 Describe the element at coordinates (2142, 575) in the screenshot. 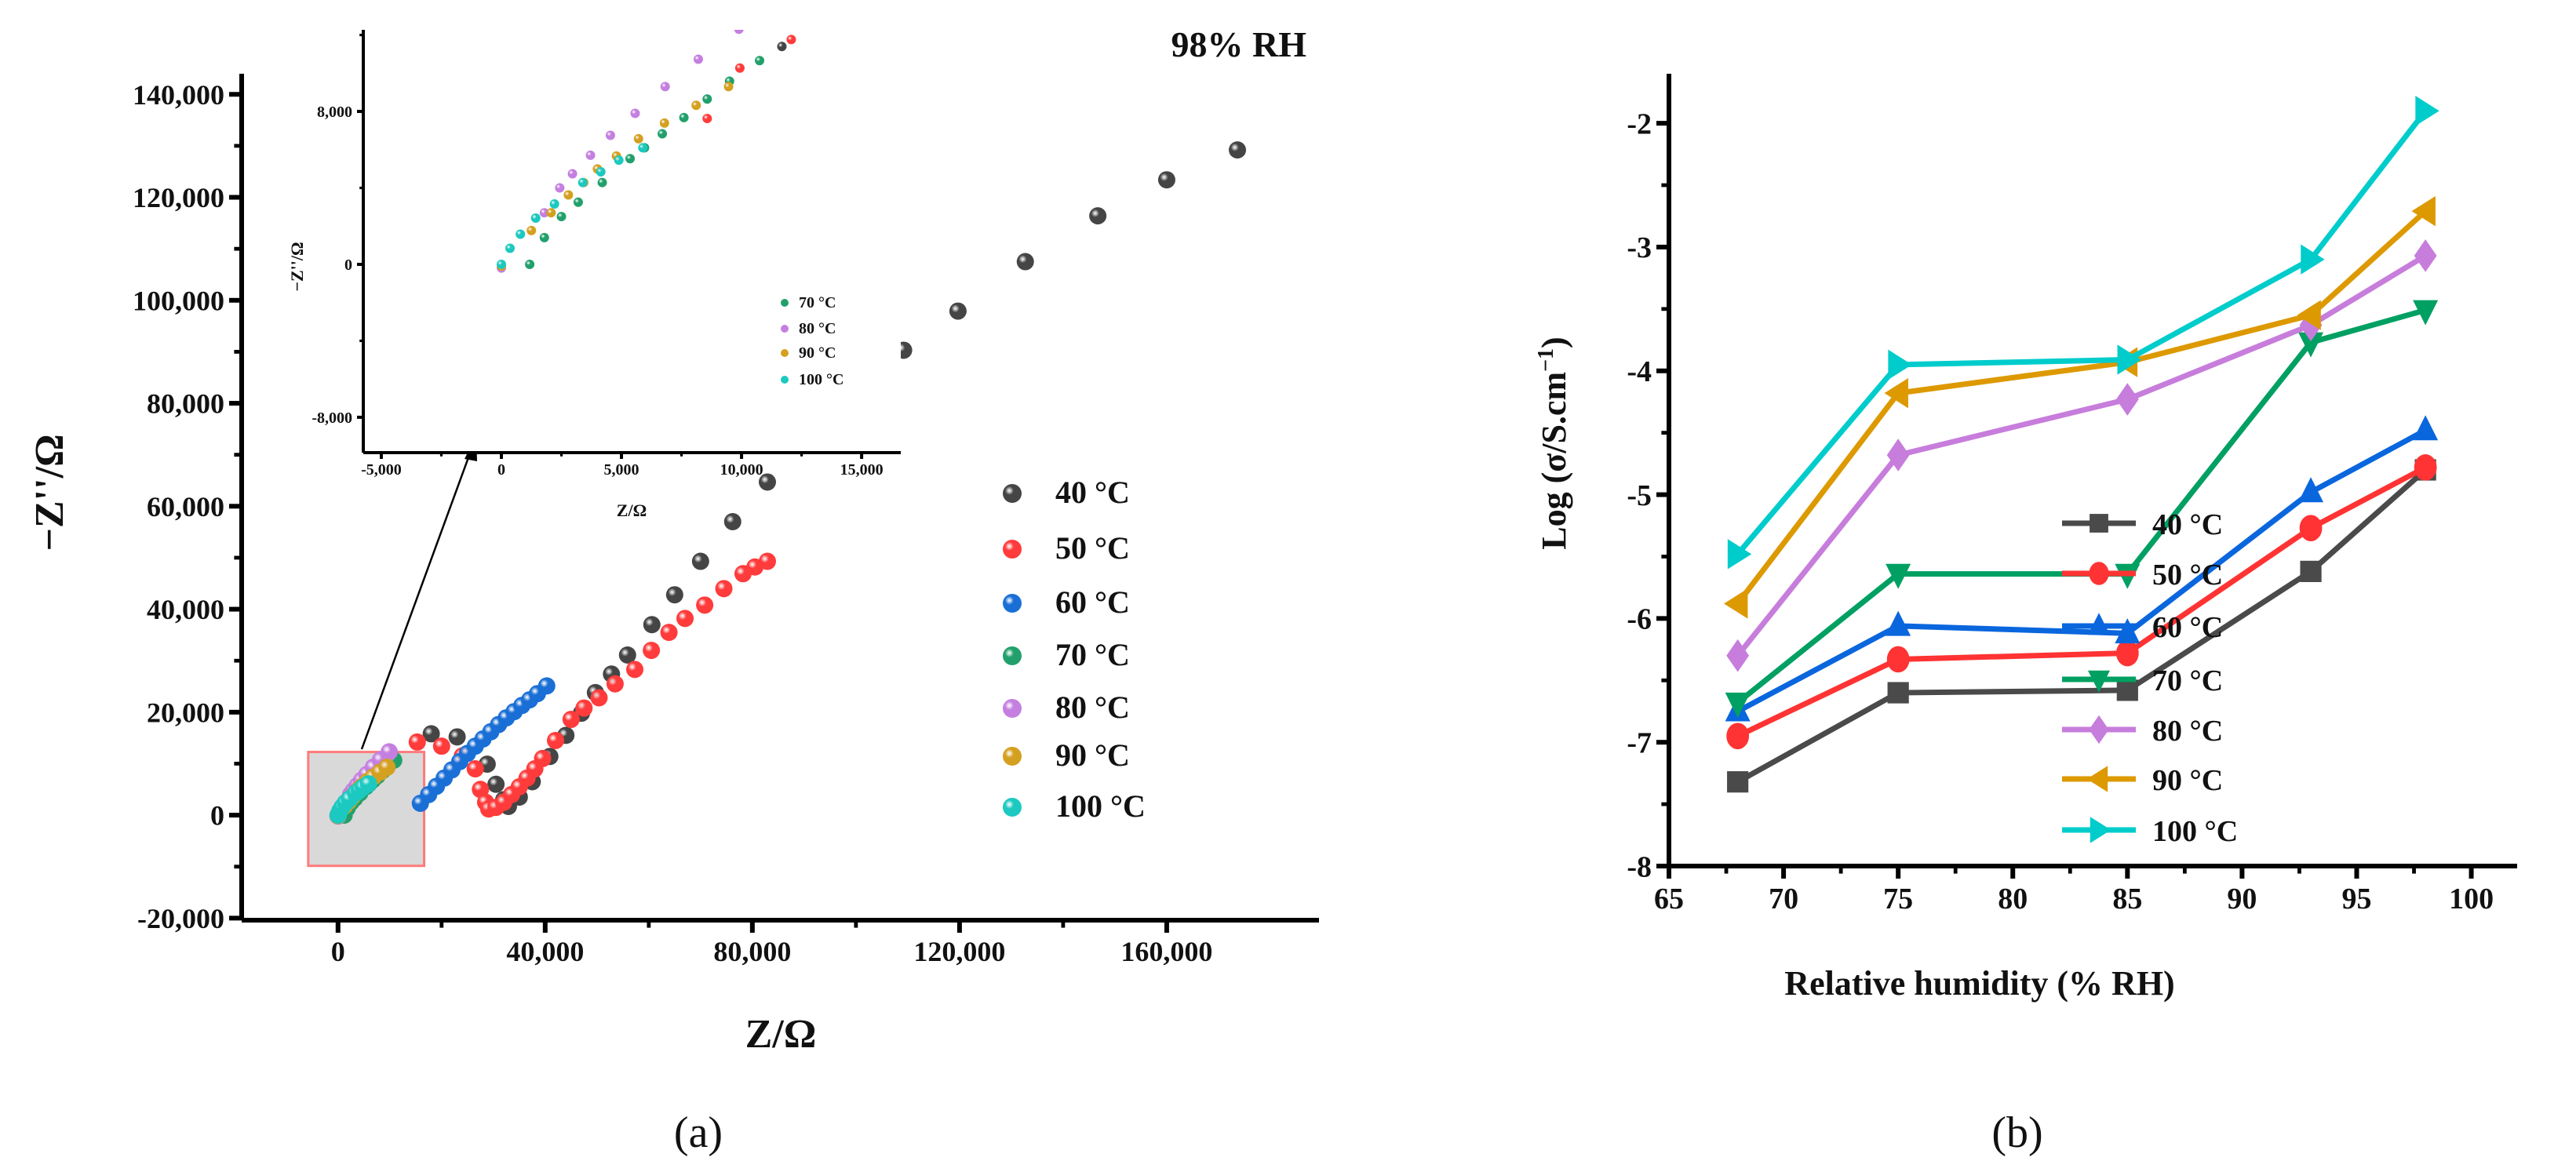

I see `legend-item: 50 °C` at that location.